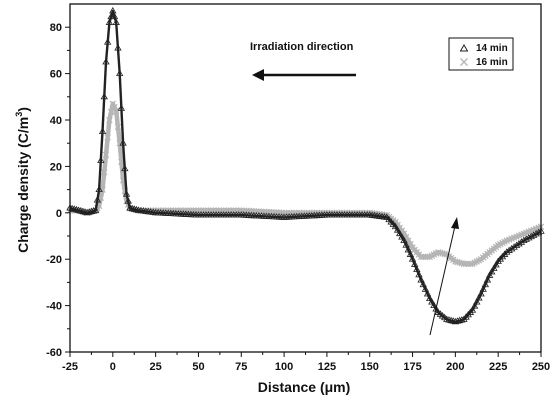 The image size is (558, 400). Describe the element at coordinates (498, 367) in the screenshot. I see `x-tick-label: 225` at that location.